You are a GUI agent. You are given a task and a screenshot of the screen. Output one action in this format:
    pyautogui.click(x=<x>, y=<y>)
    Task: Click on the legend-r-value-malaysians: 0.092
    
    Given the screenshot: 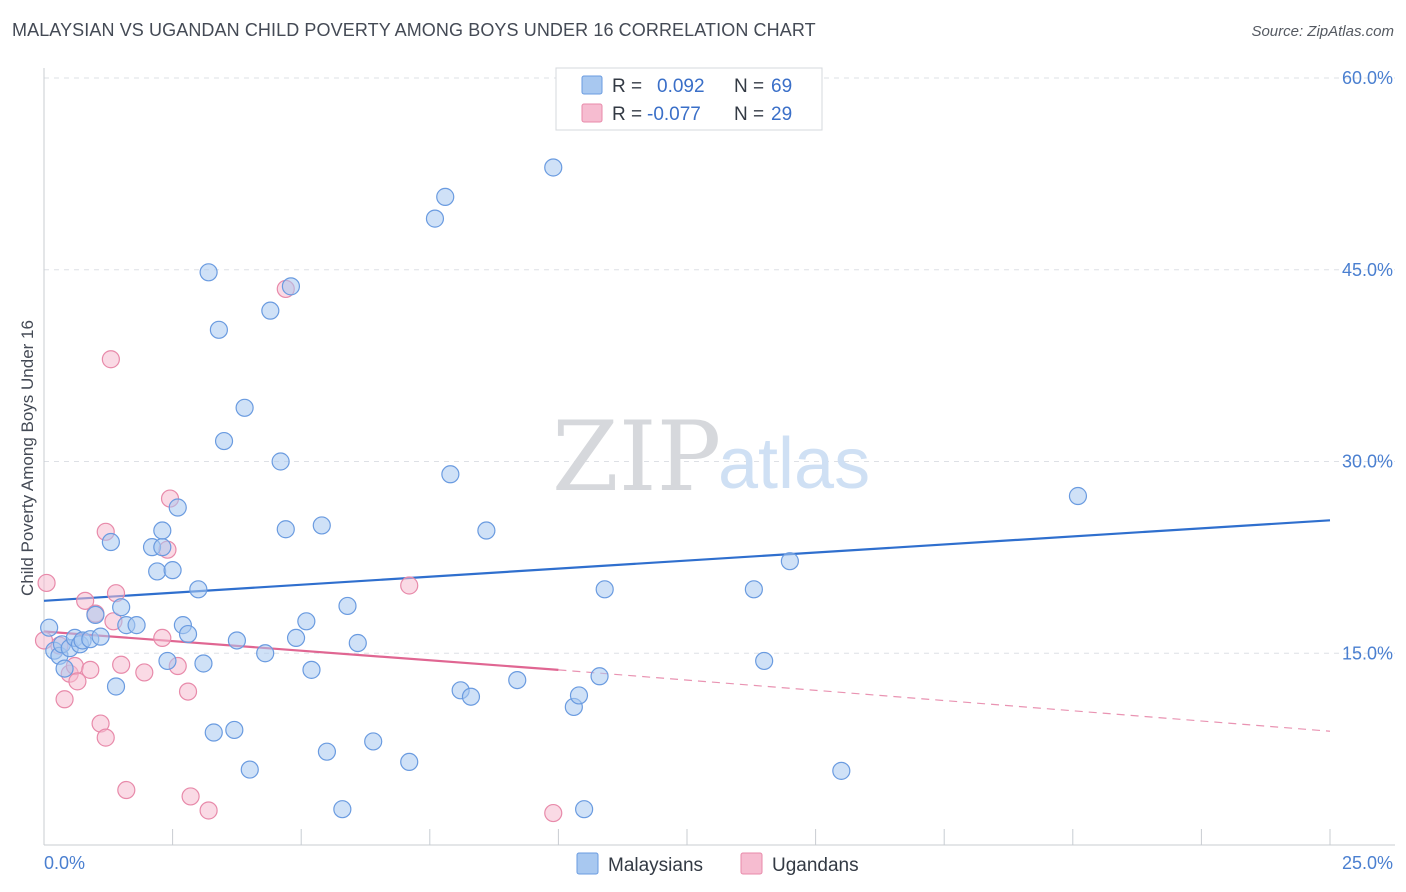 What is the action you would take?
    pyautogui.click(x=681, y=86)
    